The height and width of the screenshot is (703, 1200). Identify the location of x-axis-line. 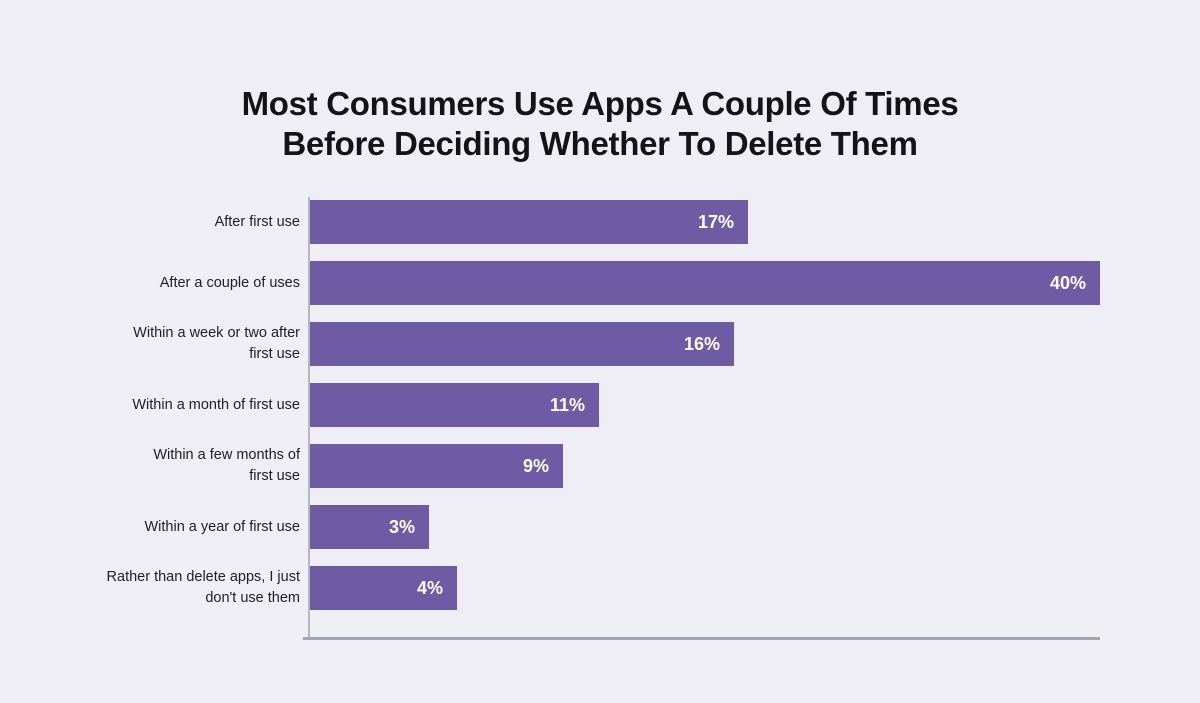
(701, 638).